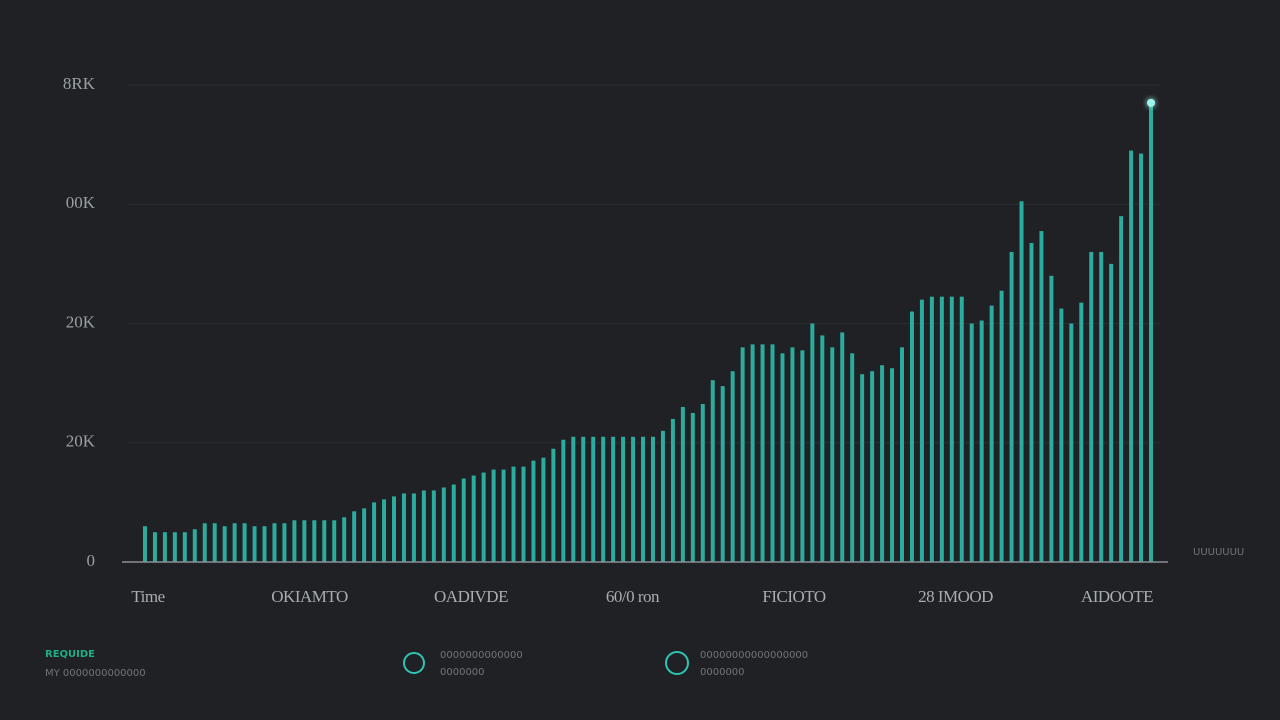 This screenshot has height=720, width=1280. What do you see at coordinates (1218, 552) in the screenshot?
I see `right-label: UUUUUUU` at bounding box center [1218, 552].